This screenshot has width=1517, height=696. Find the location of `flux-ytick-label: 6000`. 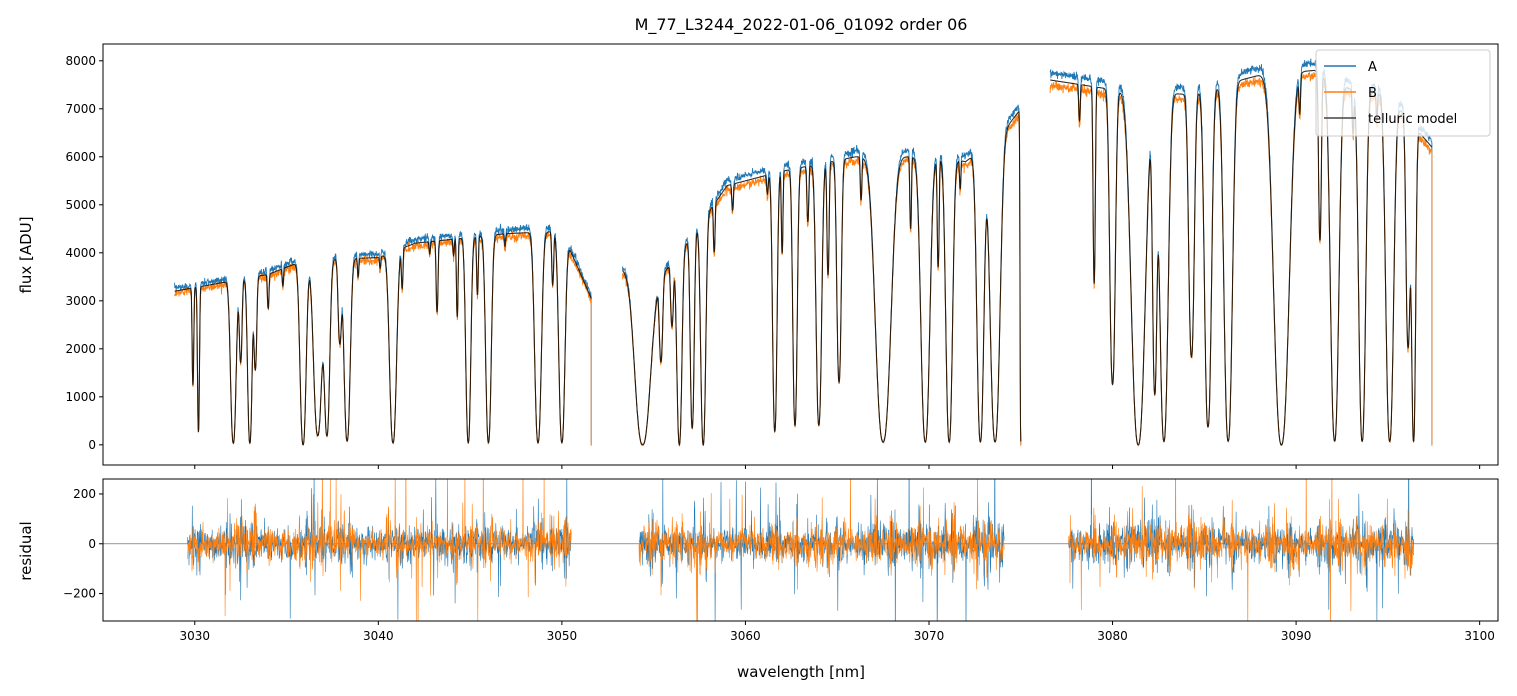

flux-ytick-label: 6000 is located at coordinates (80, 157).